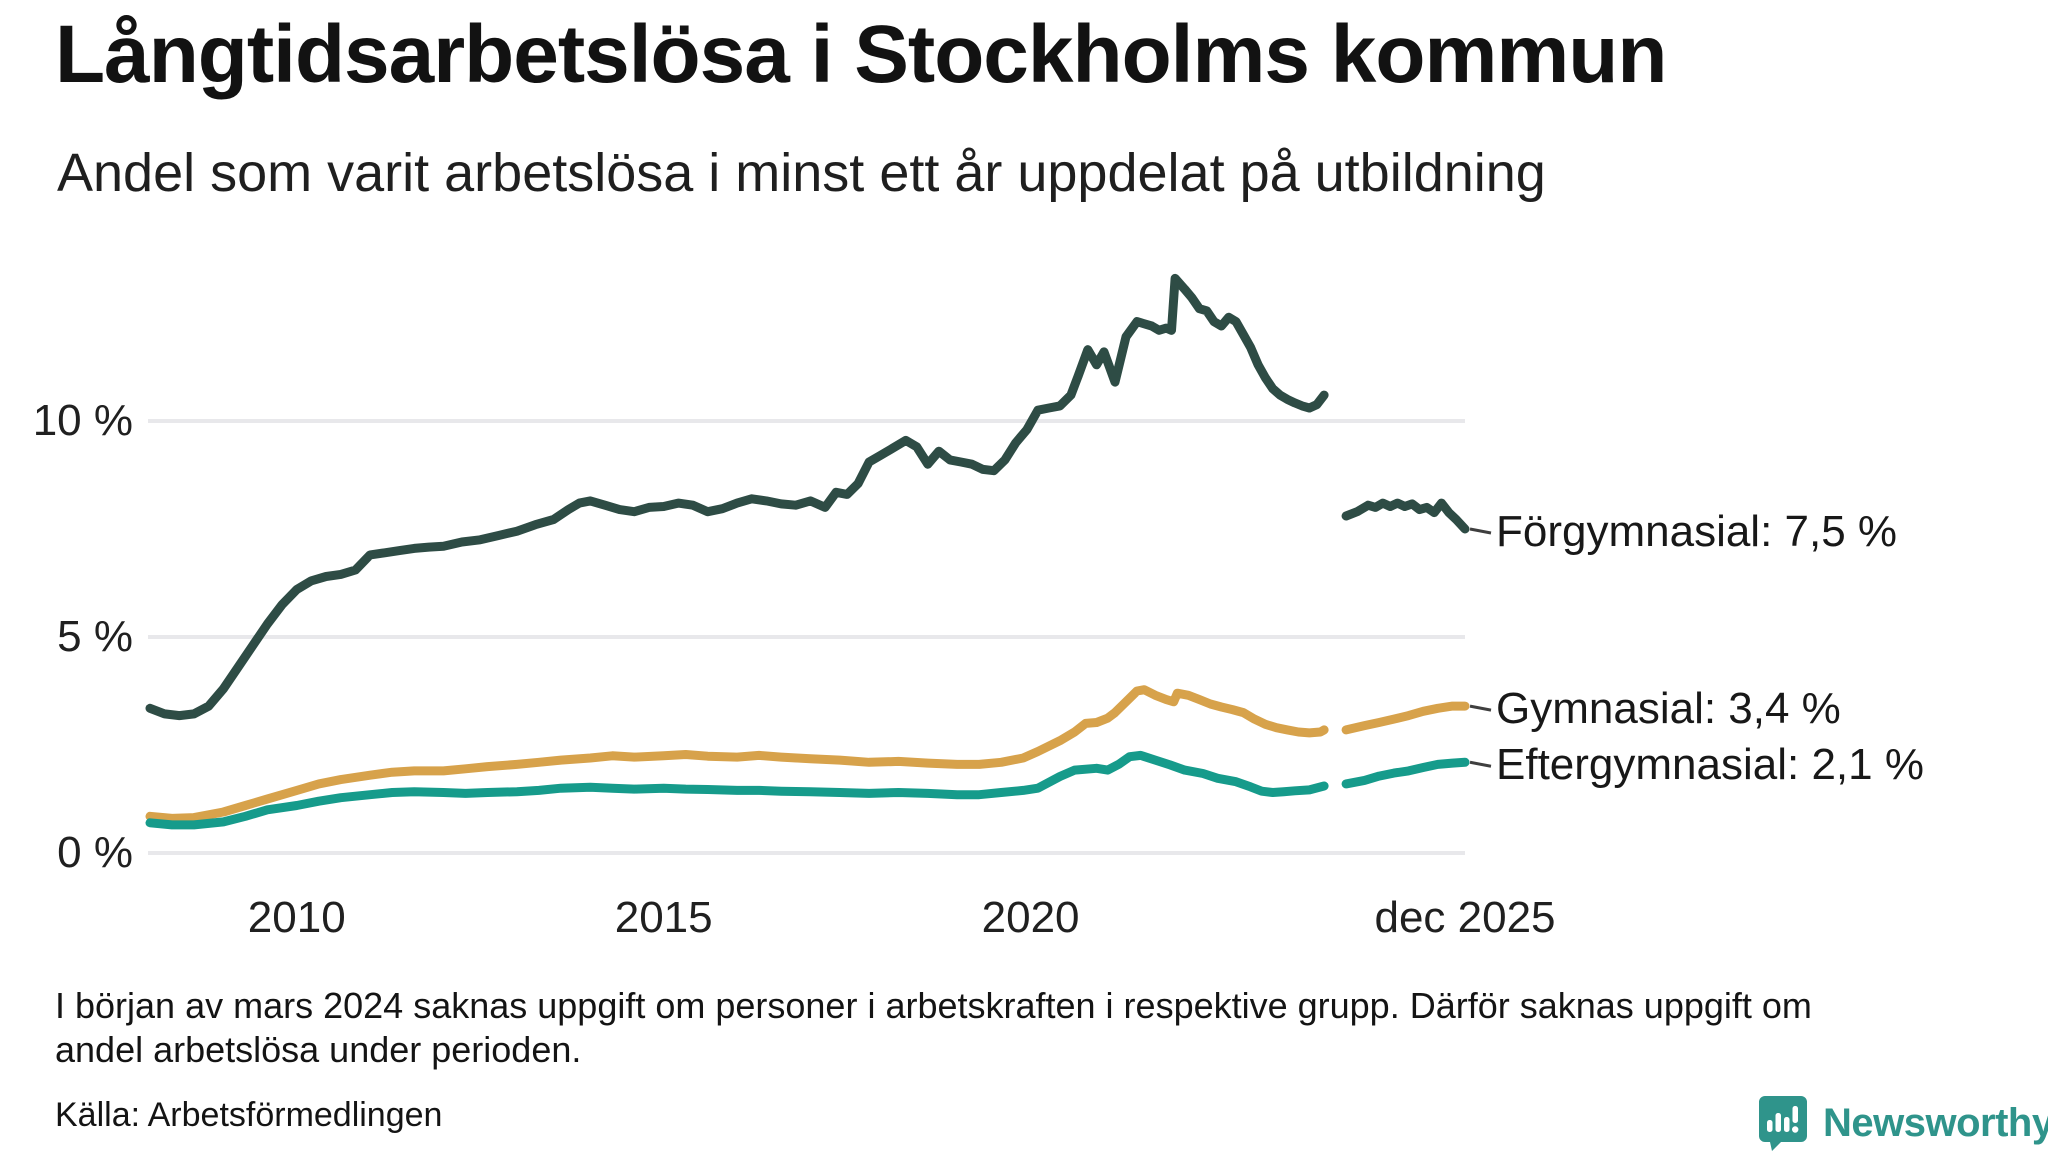 The width and height of the screenshot is (2048, 1152). Describe the element at coordinates (1480, 764) in the screenshot. I see `leader-dash-eftergymnasial` at that location.